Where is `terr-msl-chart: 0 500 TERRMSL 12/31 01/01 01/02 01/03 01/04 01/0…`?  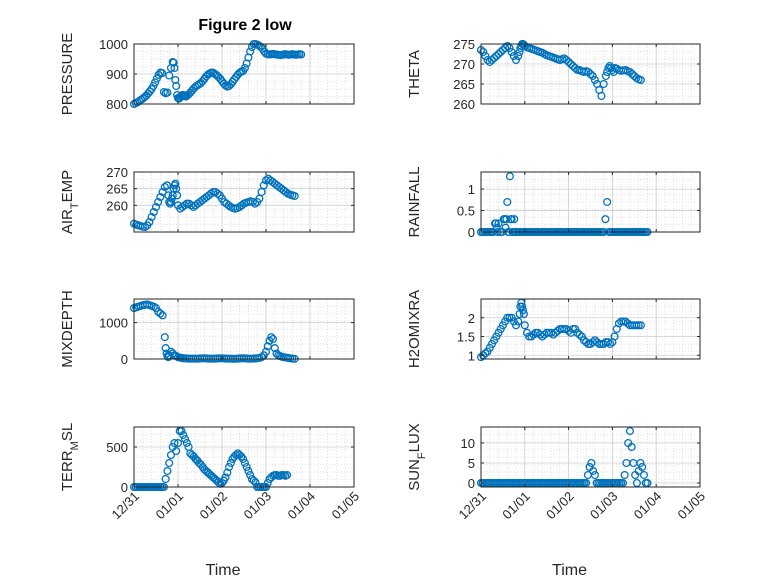 terr-msl-chart: 0 500 TERRMSL 12/31 01/01 01/02 01/03 01/04 01/0… is located at coordinates (210, 501).